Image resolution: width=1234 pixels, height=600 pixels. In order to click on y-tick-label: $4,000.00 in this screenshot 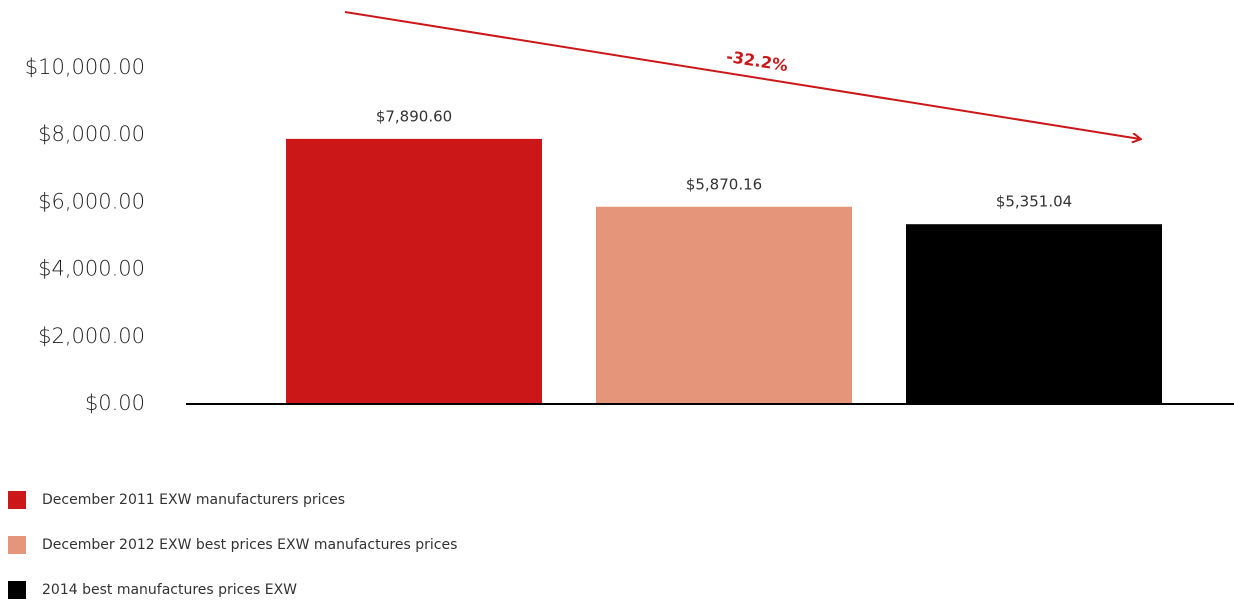, I will do `click(91, 269)`.